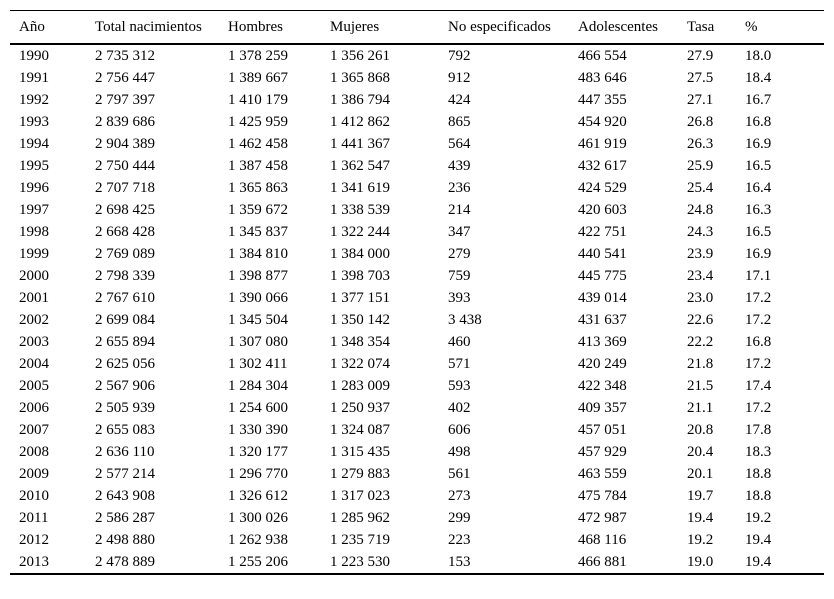 This screenshot has width=834, height=599. What do you see at coordinates (758, 518) in the screenshot?
I see `cell-porcentaje: 19.2` at bounding box center [758, 518].